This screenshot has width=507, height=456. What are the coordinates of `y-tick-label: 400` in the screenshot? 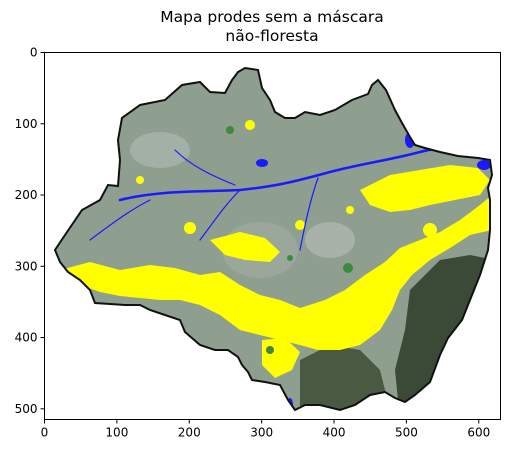 It's located at (26, 338).